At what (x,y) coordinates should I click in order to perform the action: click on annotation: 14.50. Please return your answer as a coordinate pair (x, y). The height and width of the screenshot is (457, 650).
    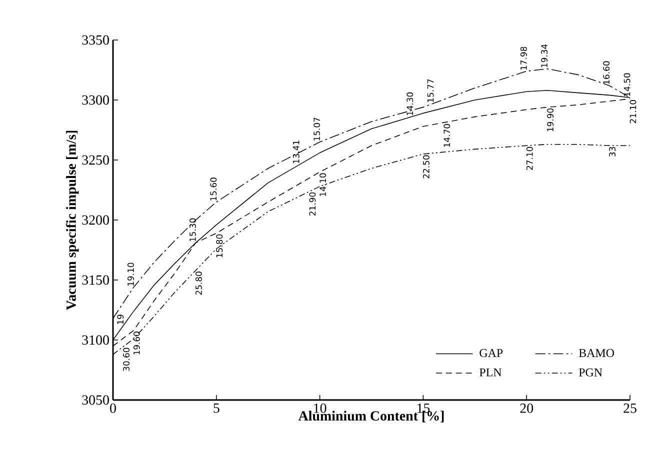
    Looking at the image, I should click on (627, 84).